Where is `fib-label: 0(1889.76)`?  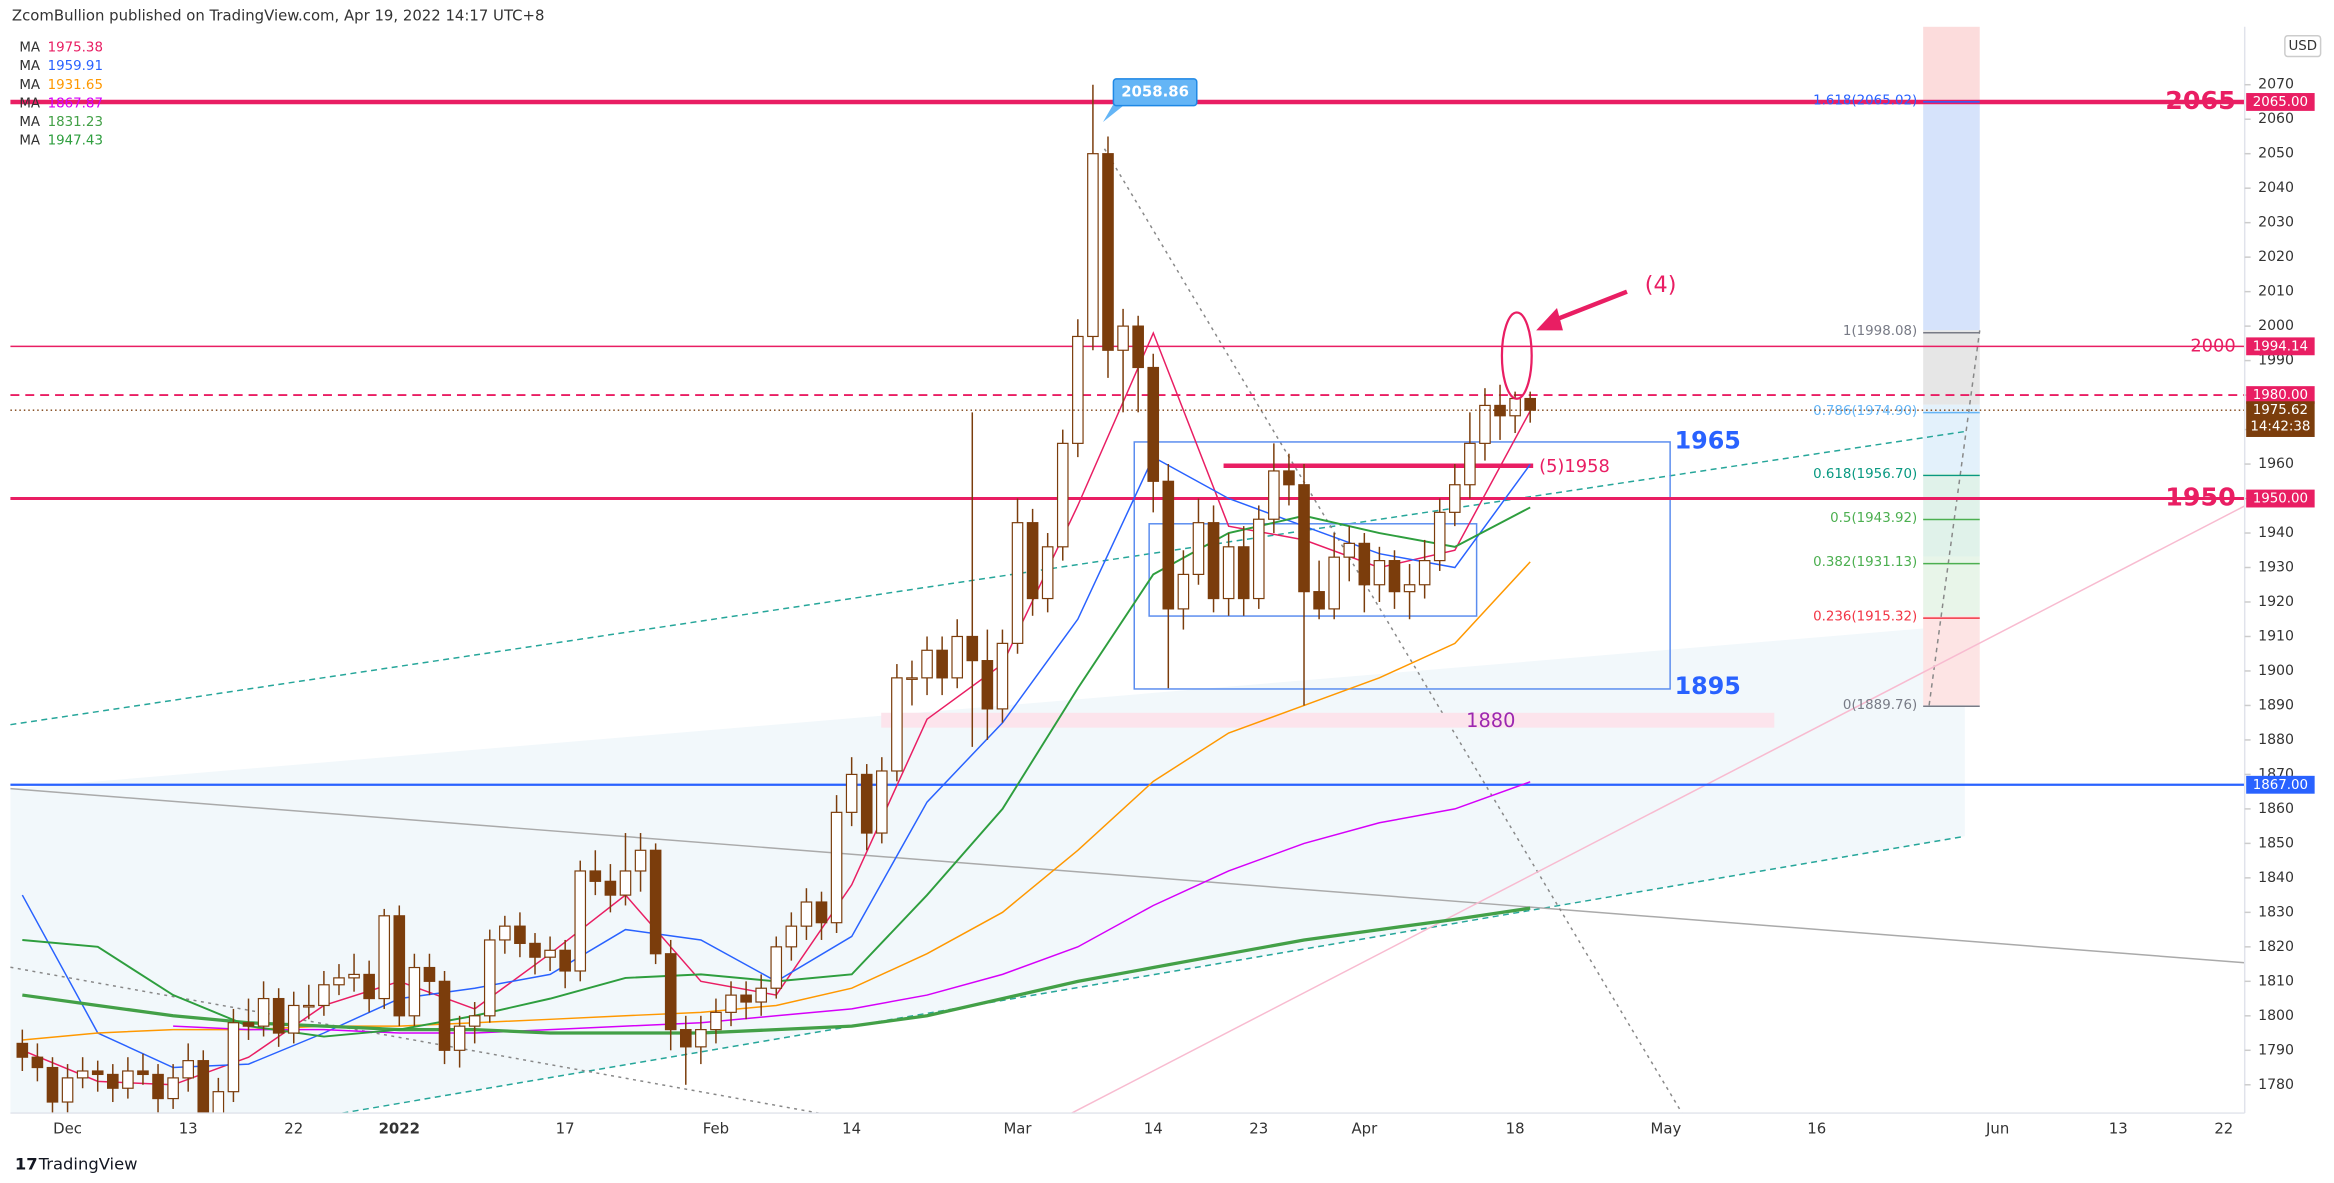 fib-label: 0(1889.76) is located at coordinates (1880, 705).